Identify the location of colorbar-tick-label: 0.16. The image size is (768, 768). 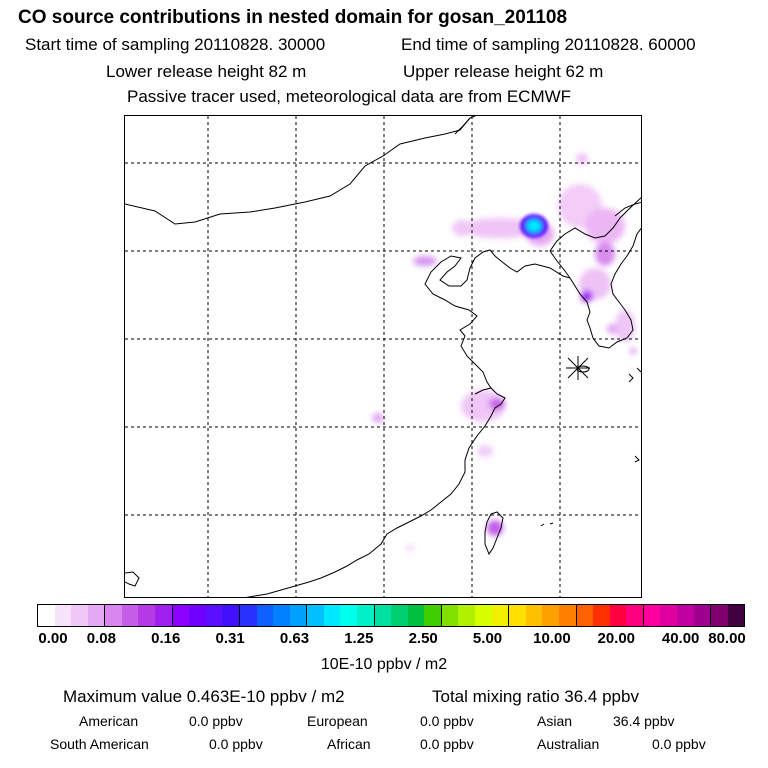
(166, 638).